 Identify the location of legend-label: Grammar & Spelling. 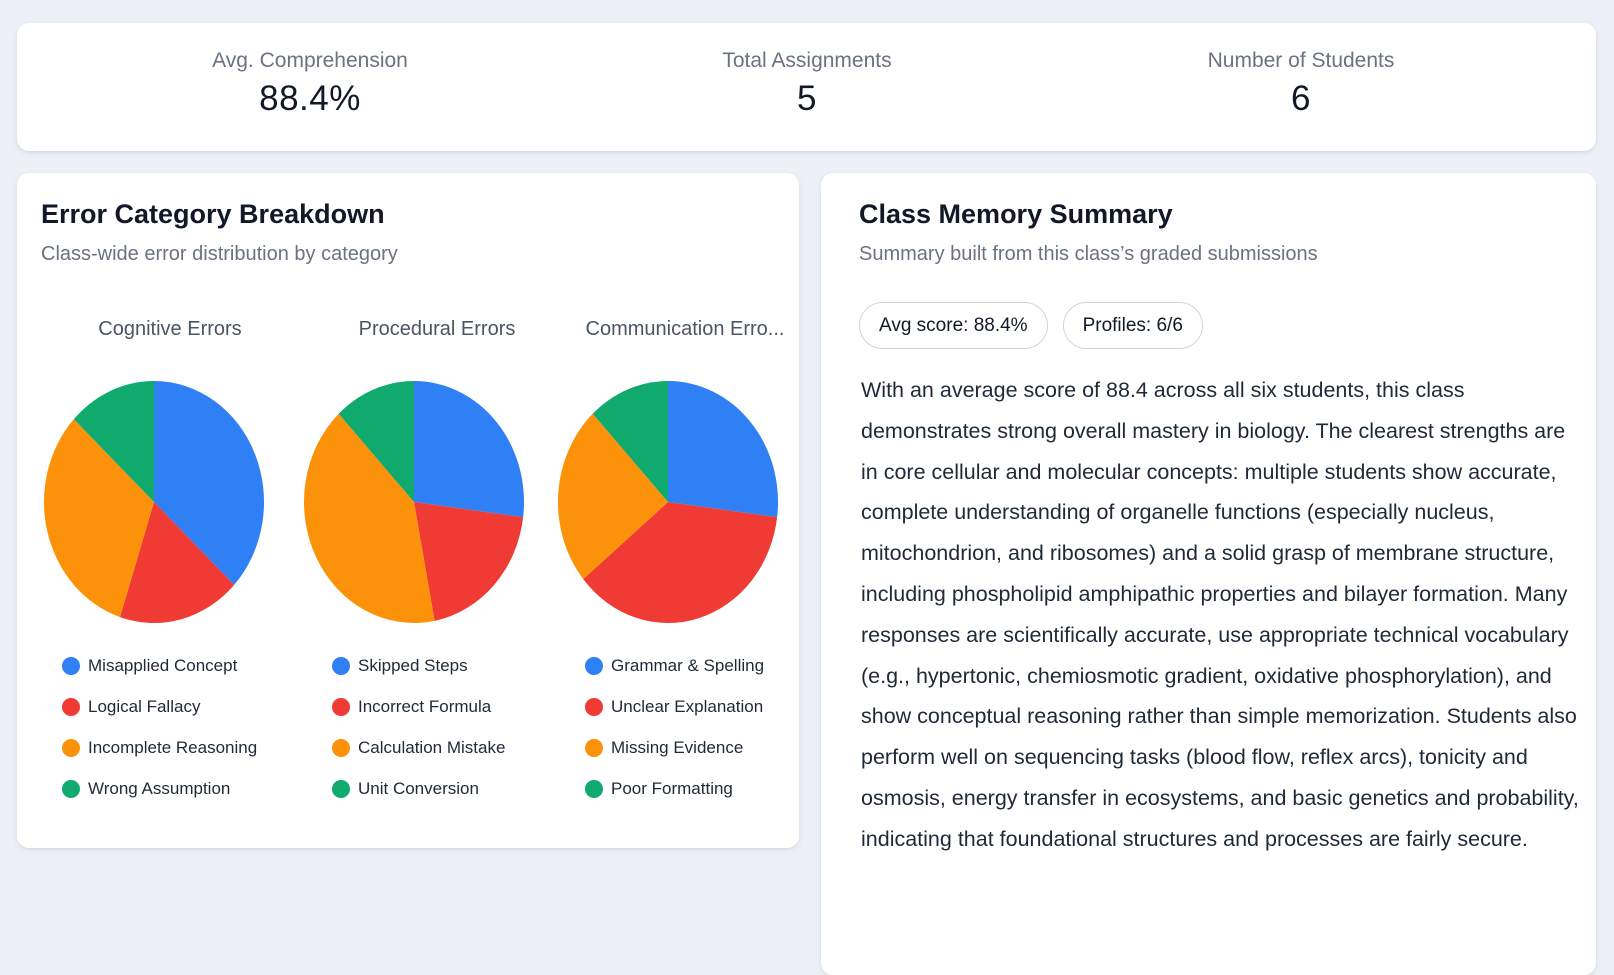
(688, 665).